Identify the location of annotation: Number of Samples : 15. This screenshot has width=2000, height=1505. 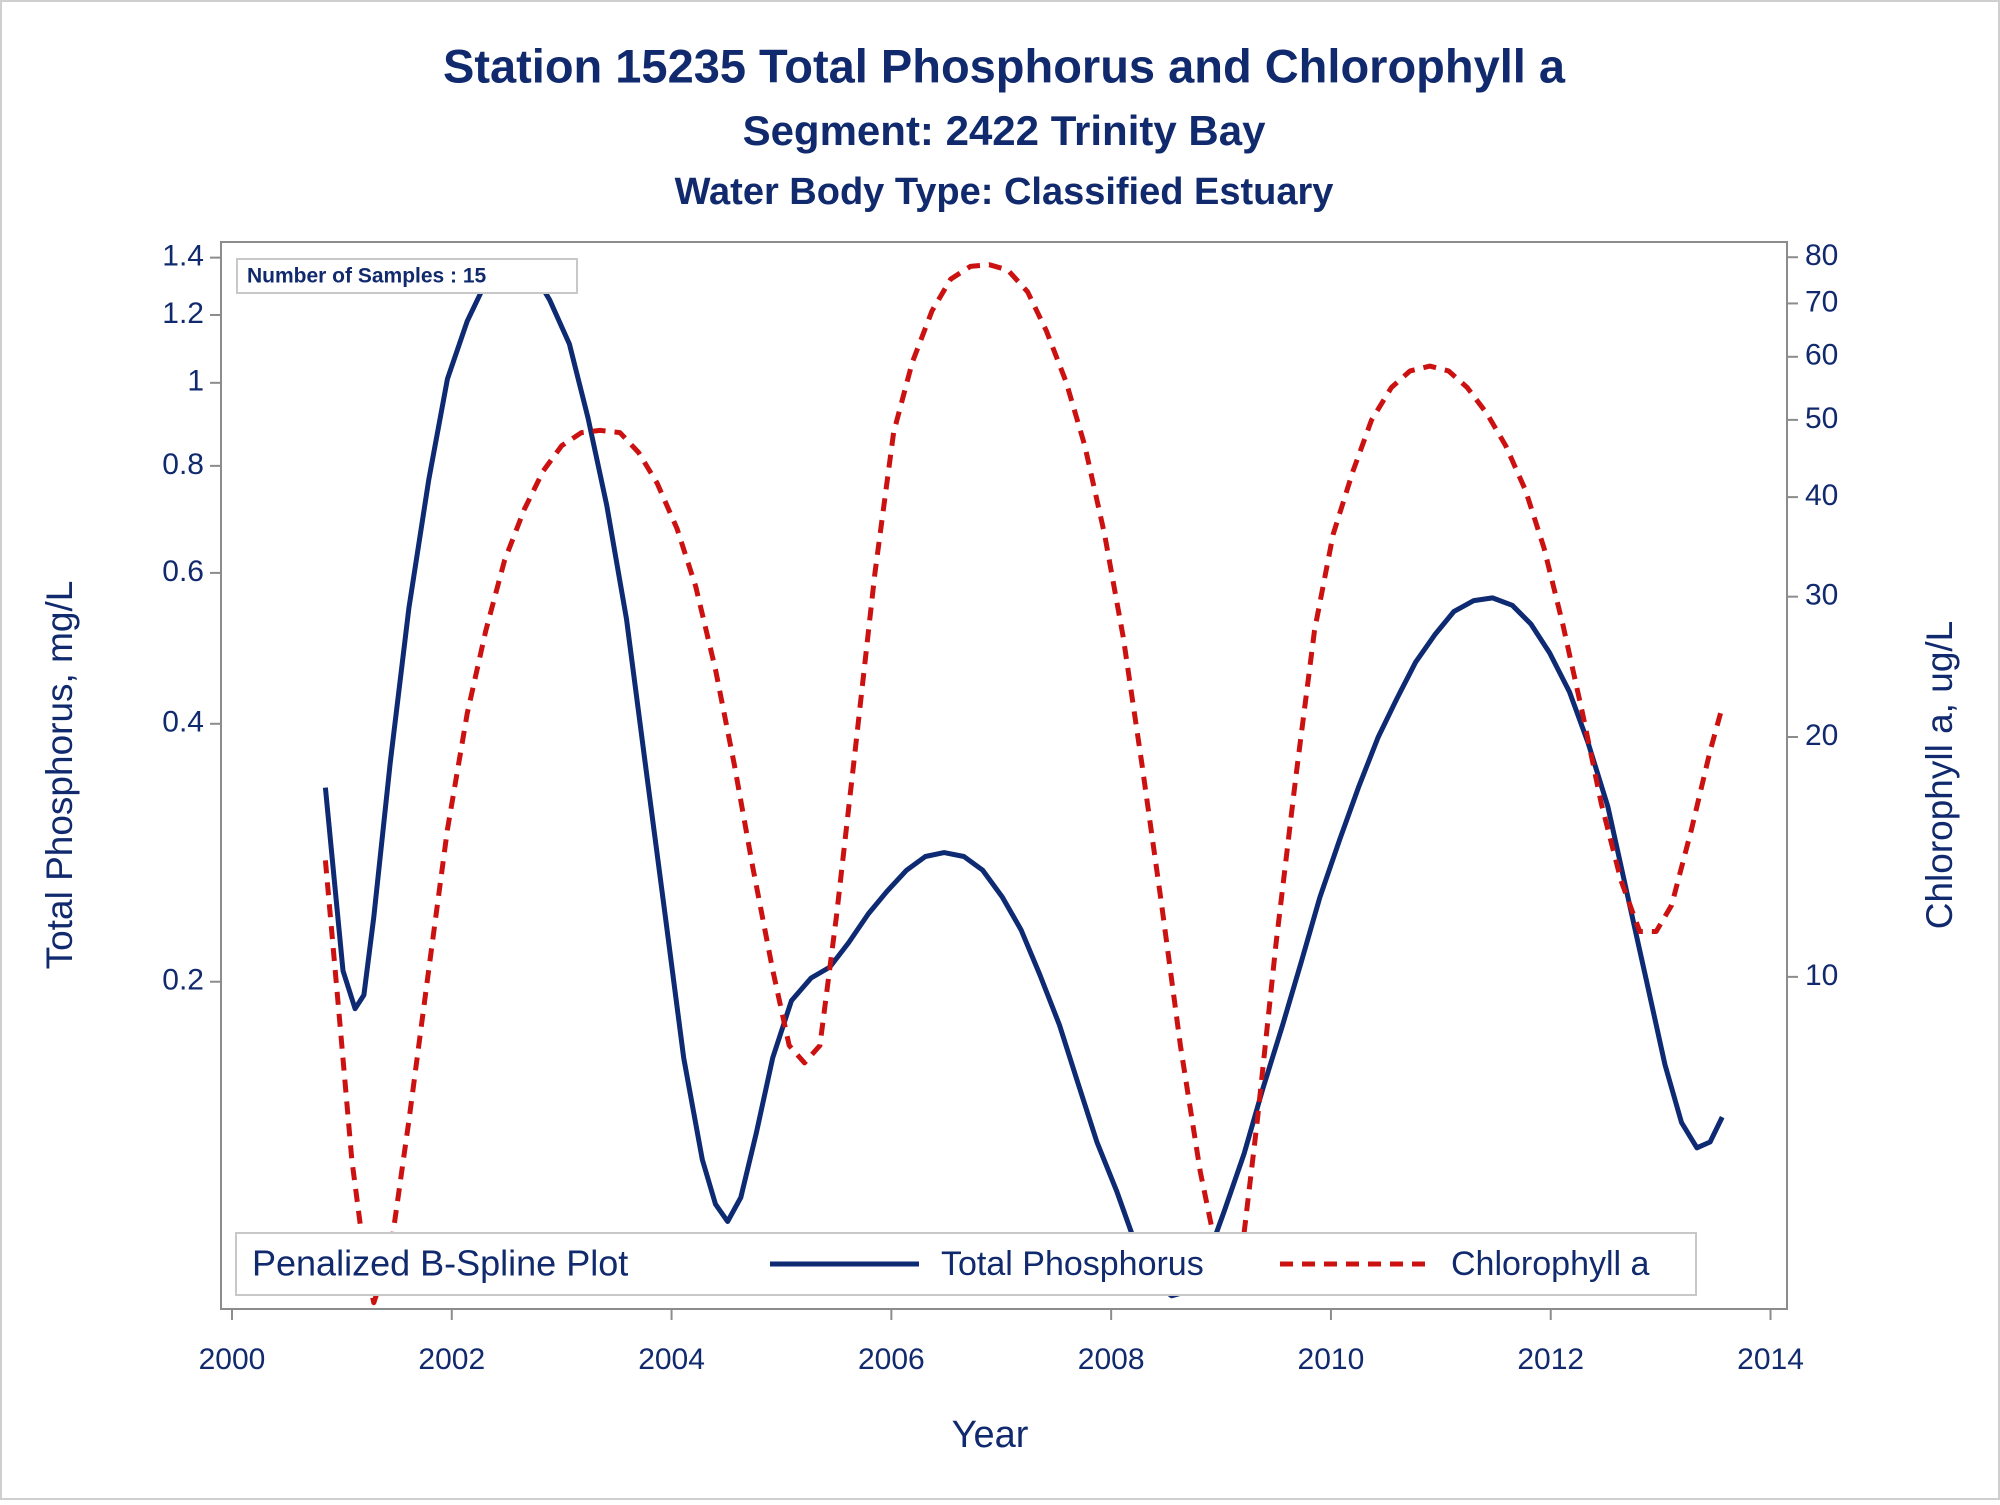
(367, 276).